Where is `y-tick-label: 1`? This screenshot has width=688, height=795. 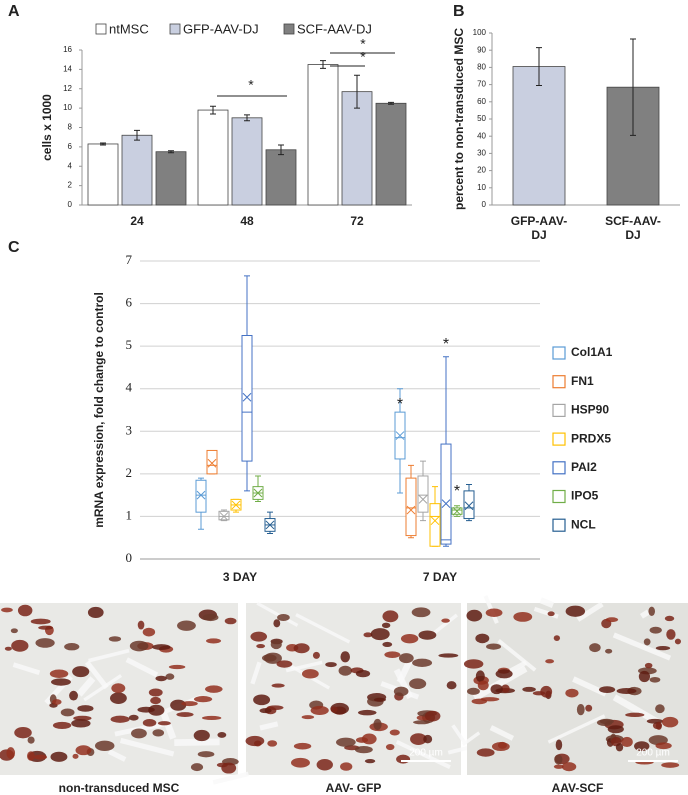
y-tick-label: 1 is located at coordinates (129, 514).